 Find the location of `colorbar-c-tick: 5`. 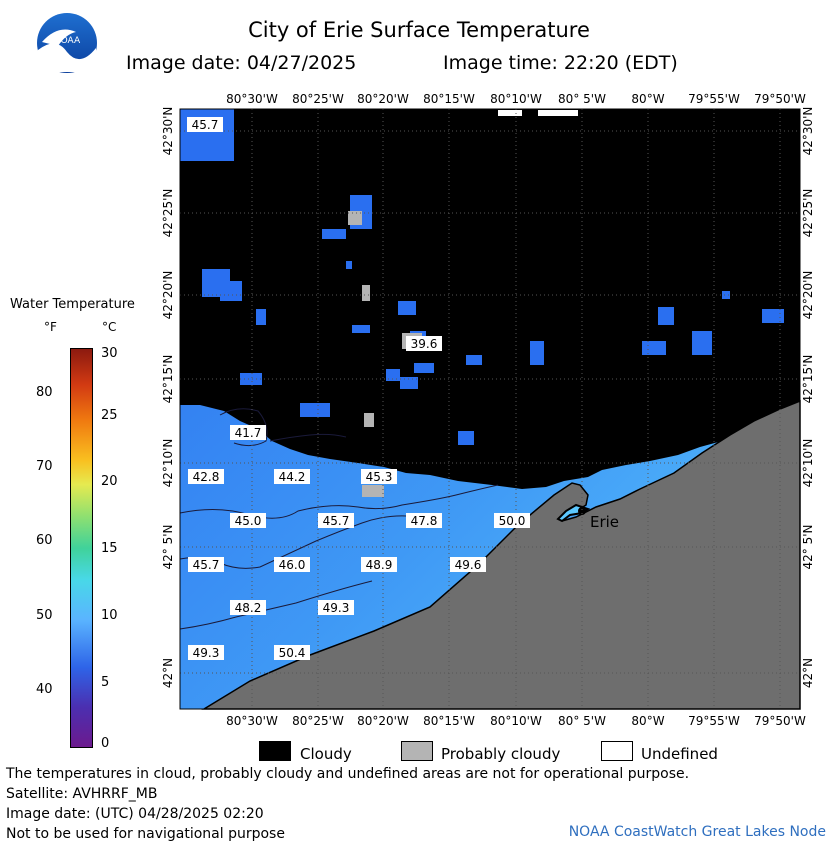

colorbar-c-tick: 5 is located at coordinates (105, 682).